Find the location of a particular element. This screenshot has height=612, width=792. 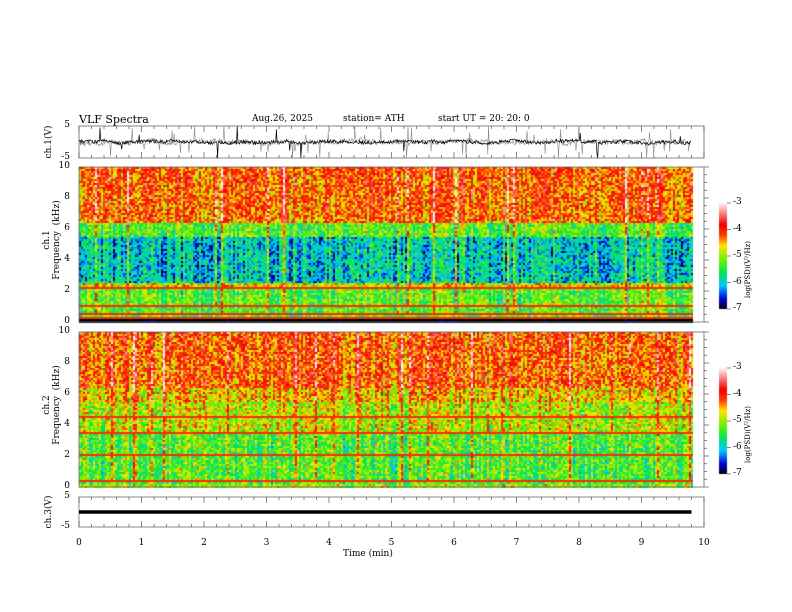

x-tick-label: 6 is located at coordinates (454, 543).